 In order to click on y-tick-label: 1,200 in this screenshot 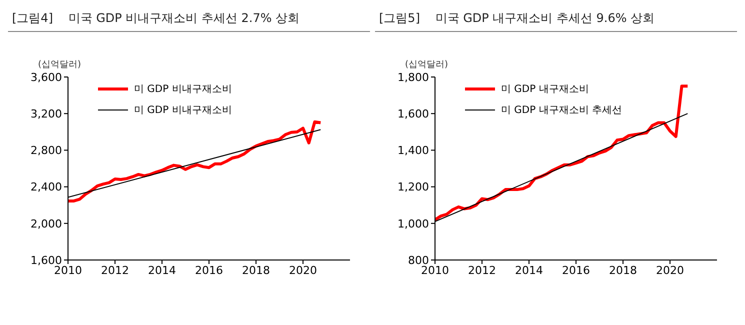, I will do `click(413, 187)`.